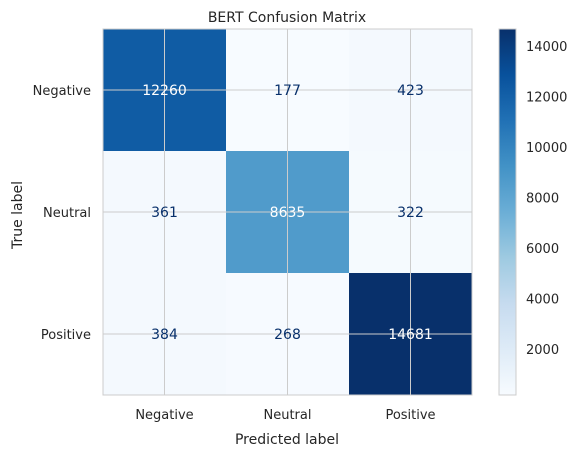  What do you see at coordinates (67, 213) in the screenshot?
I see `y-tick-label: Neutral` at bounding box center [67, 213].